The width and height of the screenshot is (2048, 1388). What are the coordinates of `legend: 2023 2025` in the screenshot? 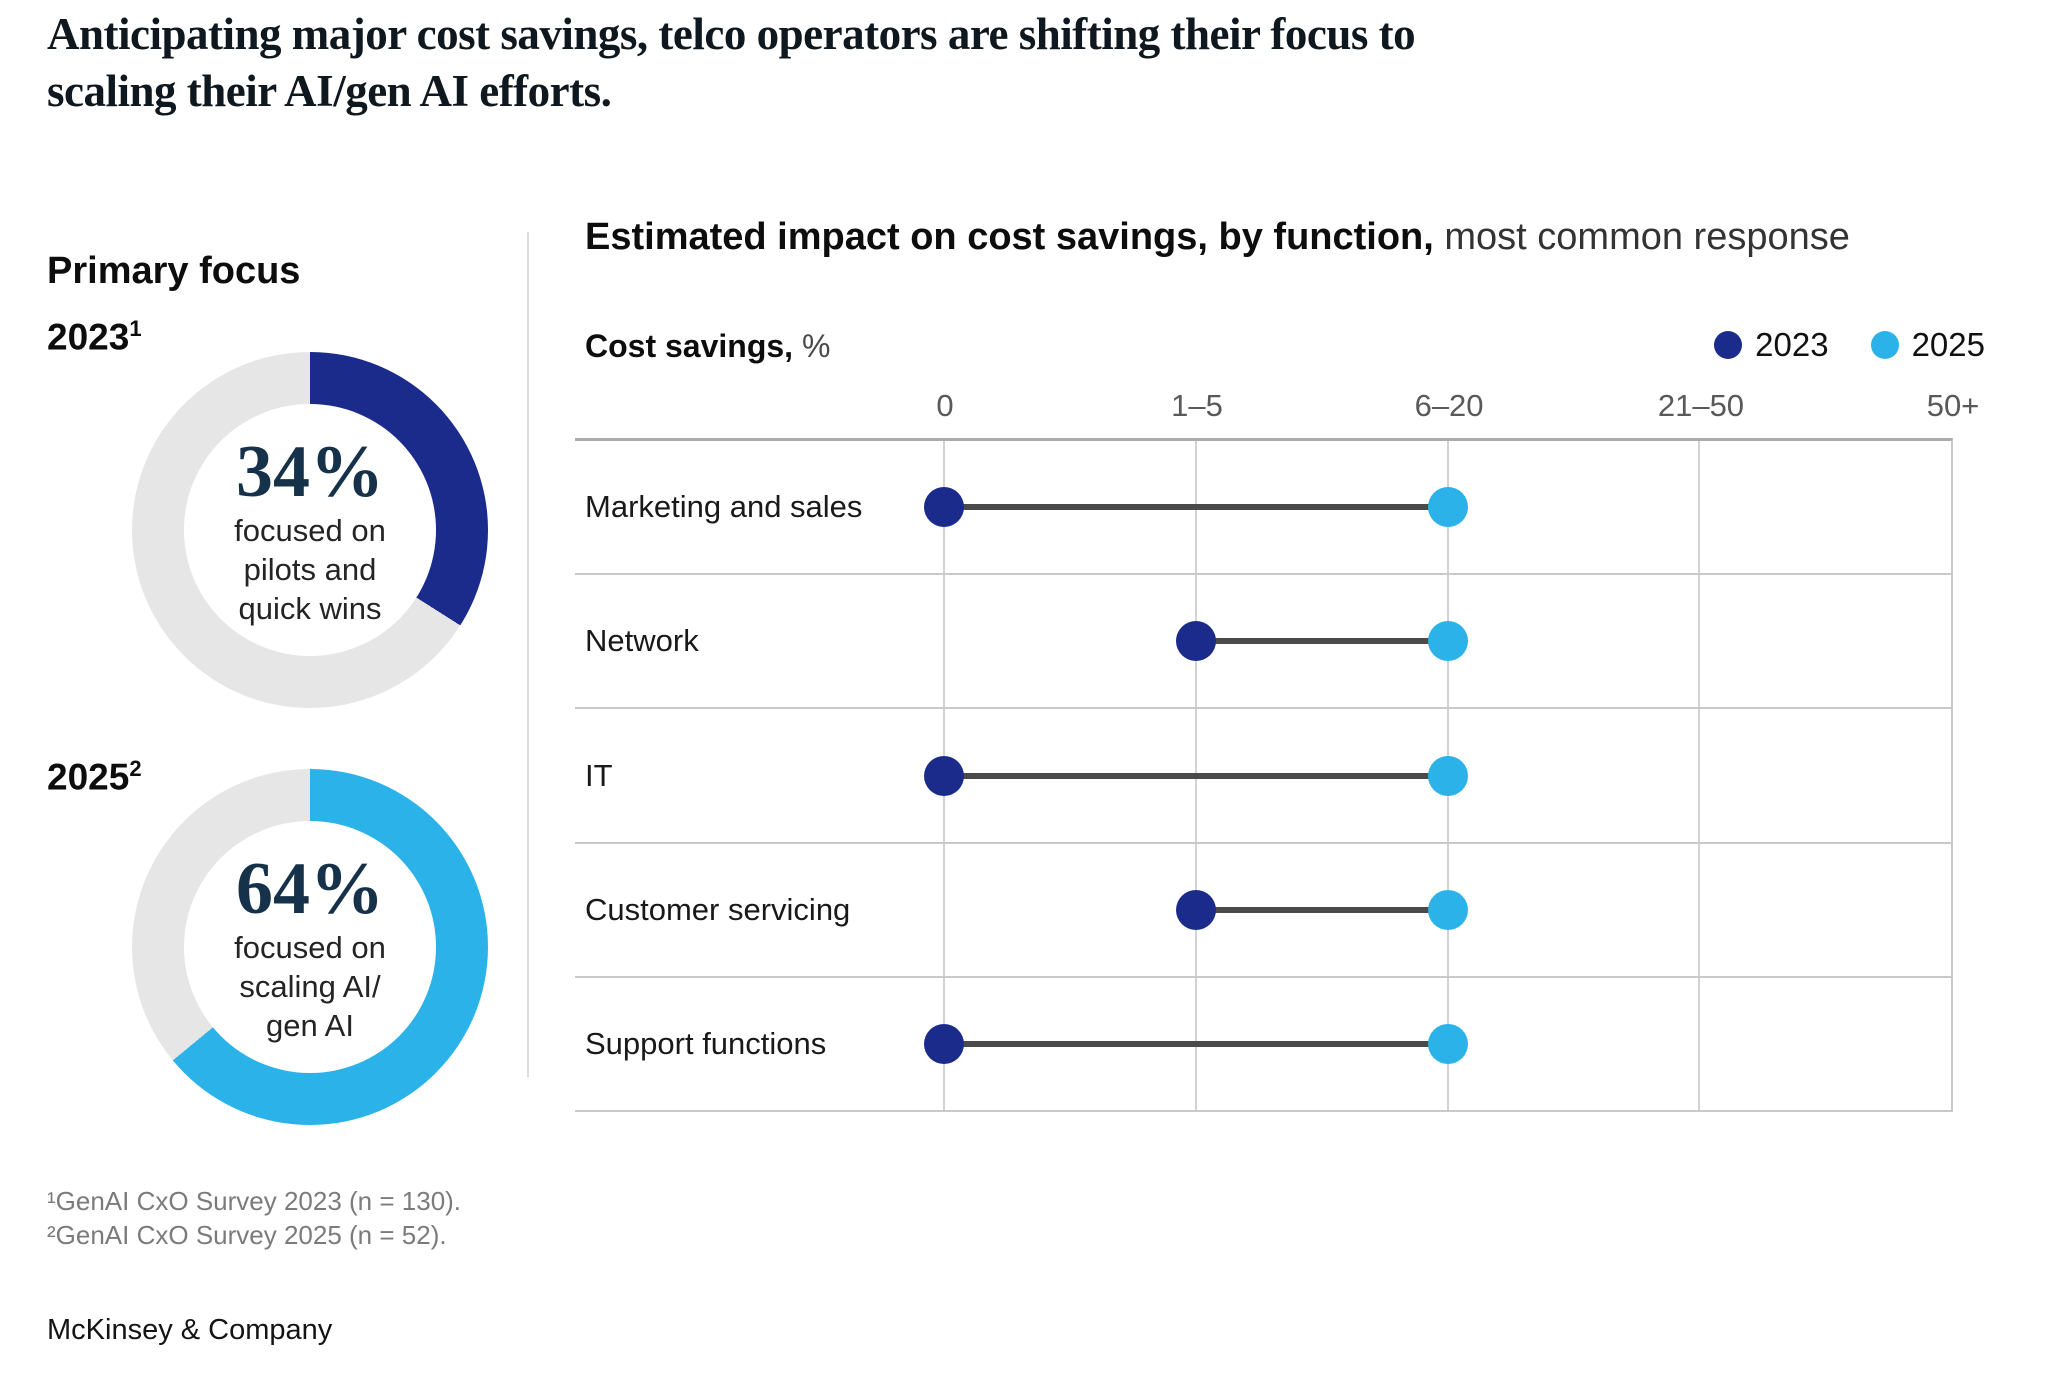 It's located at (1692, 345).